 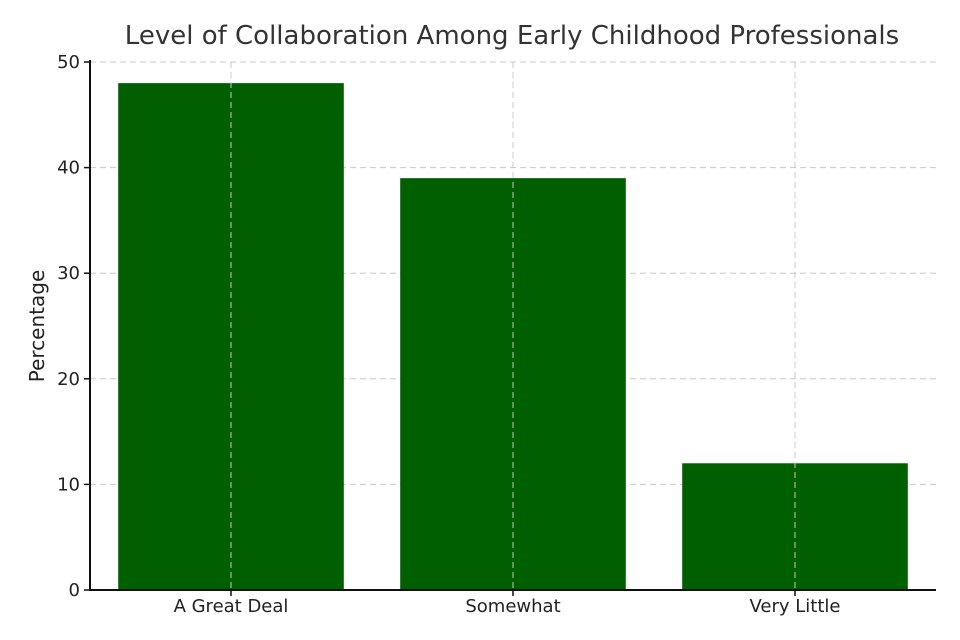 What do you see at coordinates (68, 379) in the screenshot?
I see `y-tick-label: 20` at bounding box center [68, 379].